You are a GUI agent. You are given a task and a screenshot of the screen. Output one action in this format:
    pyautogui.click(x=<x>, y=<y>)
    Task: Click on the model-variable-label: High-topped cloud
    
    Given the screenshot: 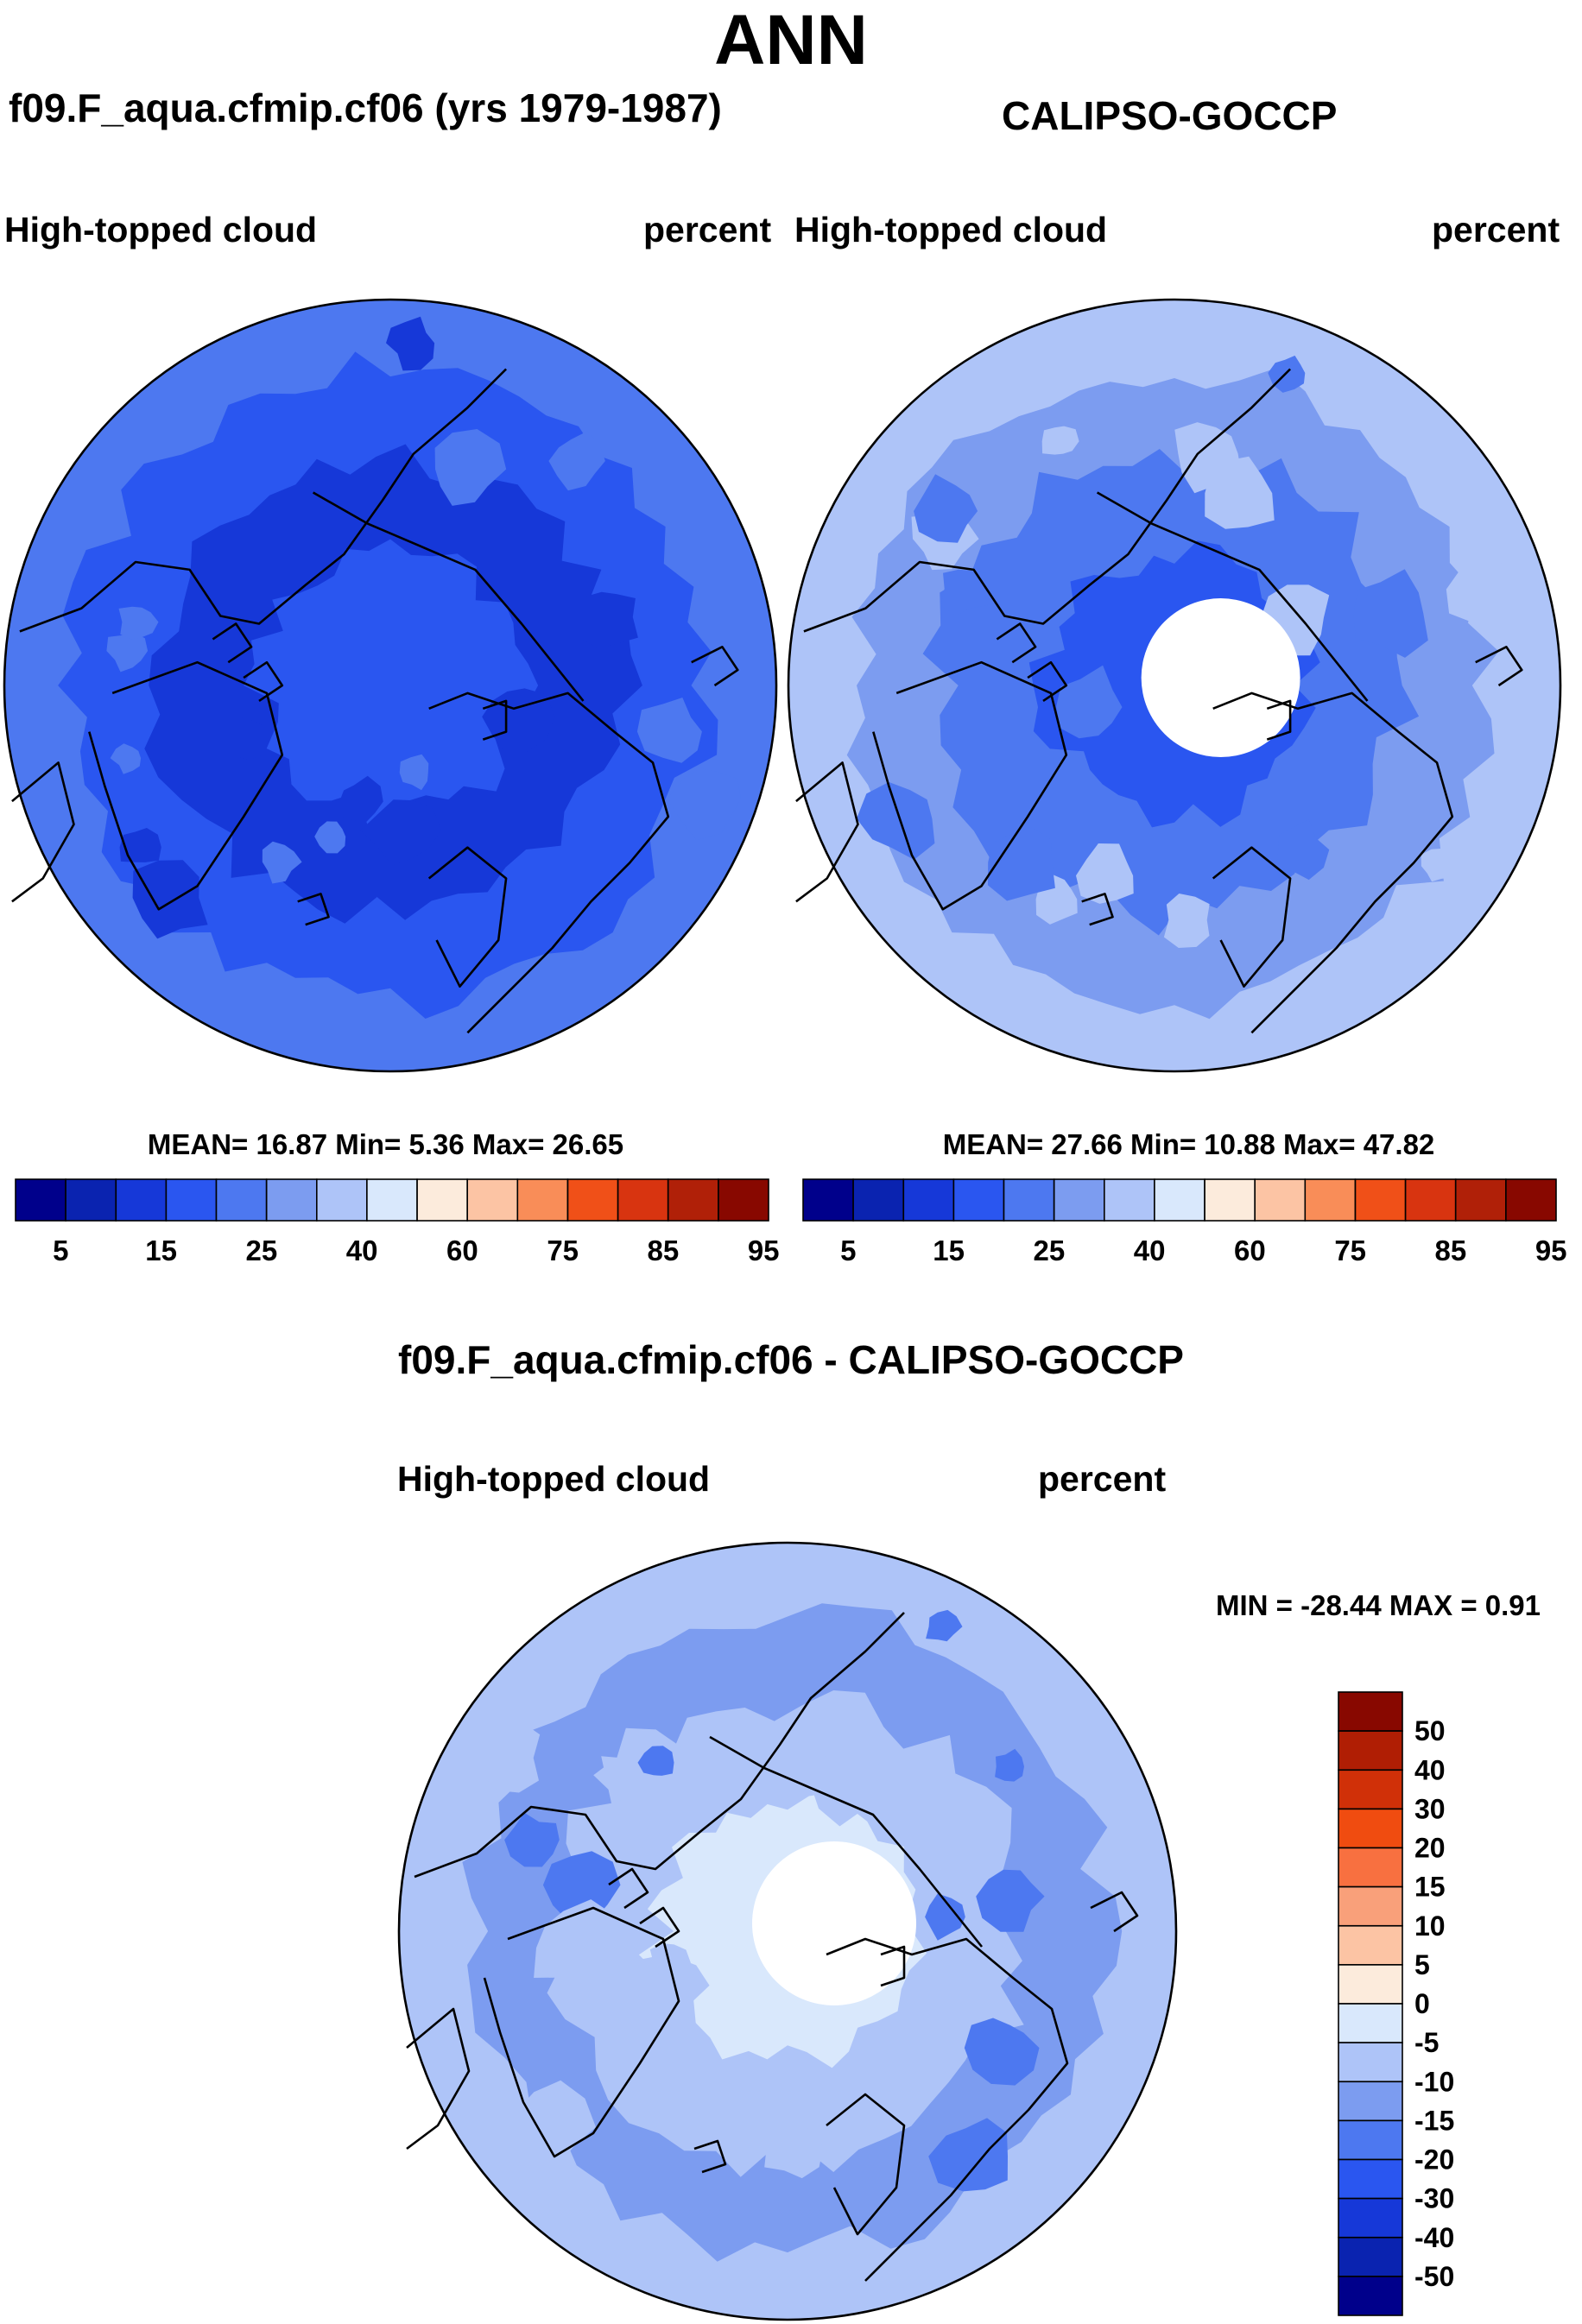 What is the action you would take?
    pyautogui.click(x=161, y=230)
    